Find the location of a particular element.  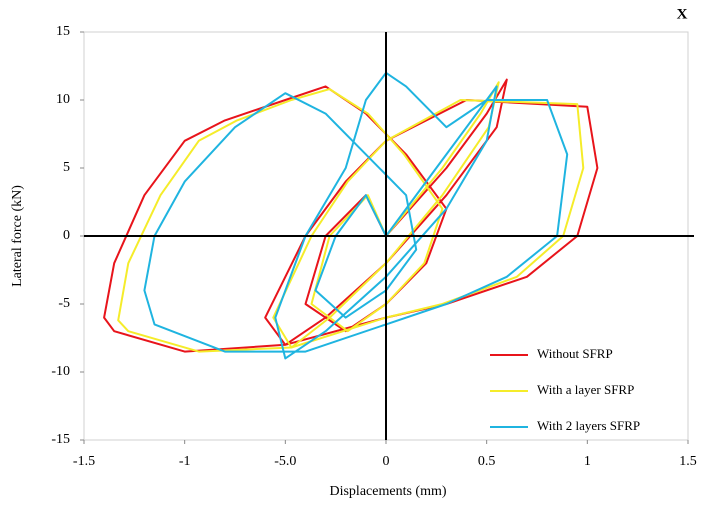

legend-label: With 2 layers SFRP is located at coordinates (588, 425).